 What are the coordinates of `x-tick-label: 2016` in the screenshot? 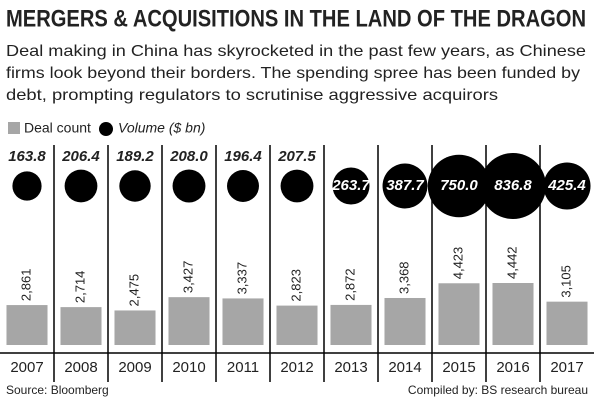 It's located at (512, 367).